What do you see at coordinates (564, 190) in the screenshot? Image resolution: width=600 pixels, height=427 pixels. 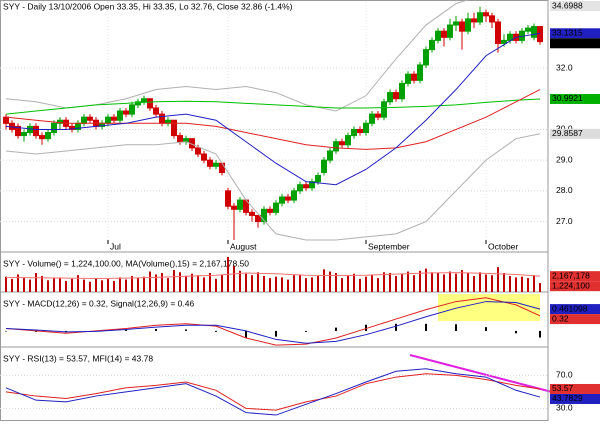 I see `y-tick-label: 28.0` at bounding box center [564, 190].